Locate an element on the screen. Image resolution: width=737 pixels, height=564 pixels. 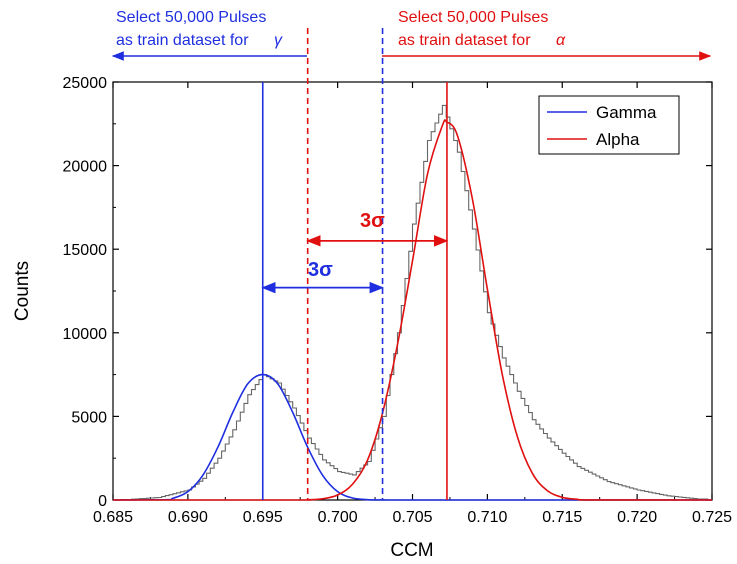
legend-box is located at coordinates (609, 125).